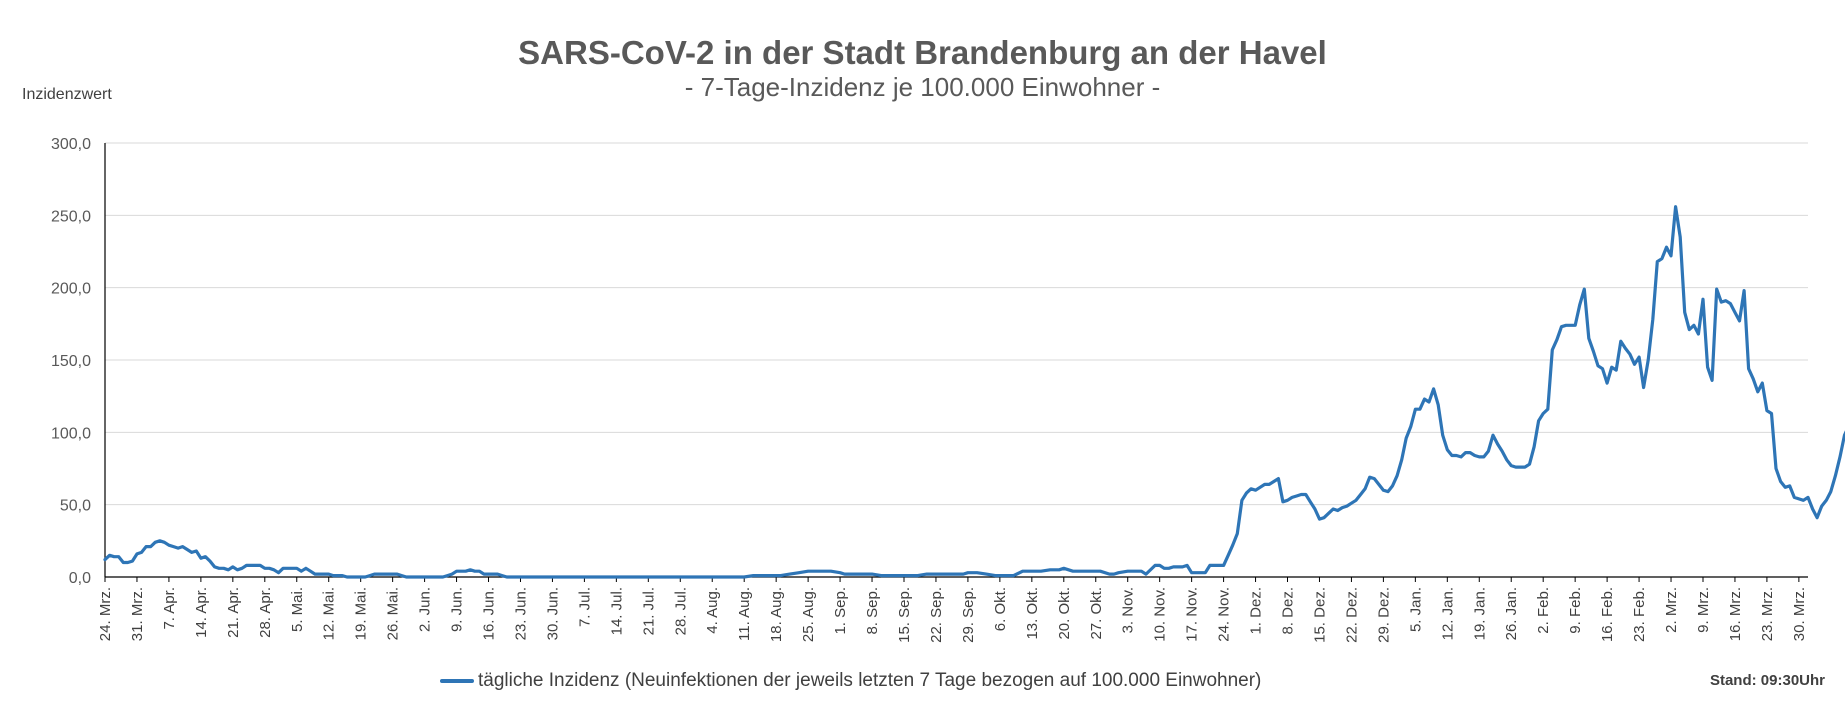 The width and height of the screenshot is (1845, 722). I want to click on y-tick-label: 0,0, so click(80, 578).